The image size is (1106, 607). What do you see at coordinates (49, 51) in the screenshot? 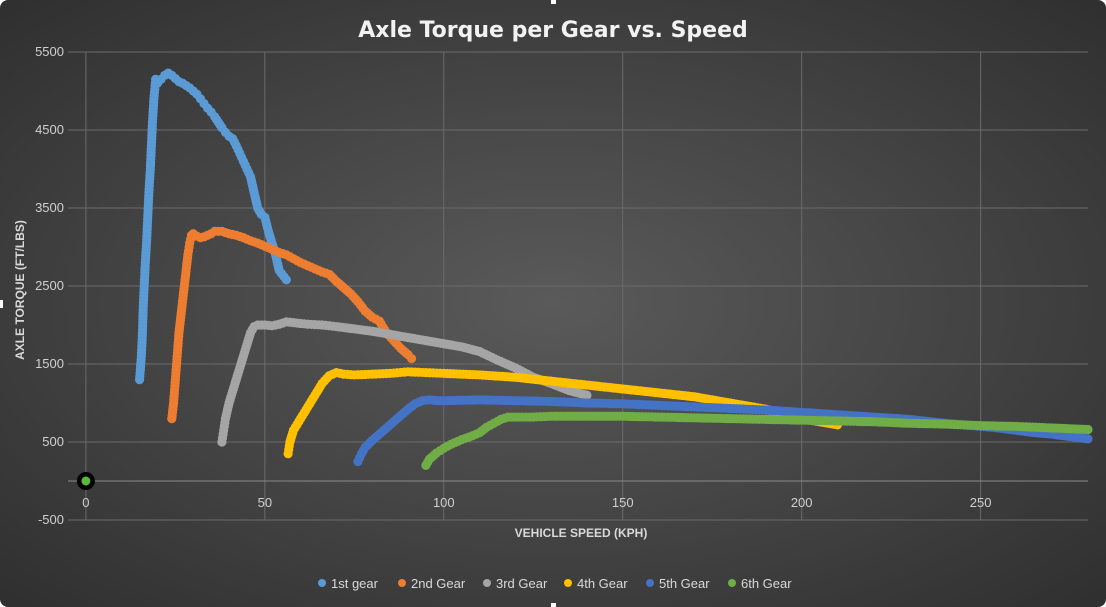
I see `y-tick-label: 5500` at bounding box center [49, 51].